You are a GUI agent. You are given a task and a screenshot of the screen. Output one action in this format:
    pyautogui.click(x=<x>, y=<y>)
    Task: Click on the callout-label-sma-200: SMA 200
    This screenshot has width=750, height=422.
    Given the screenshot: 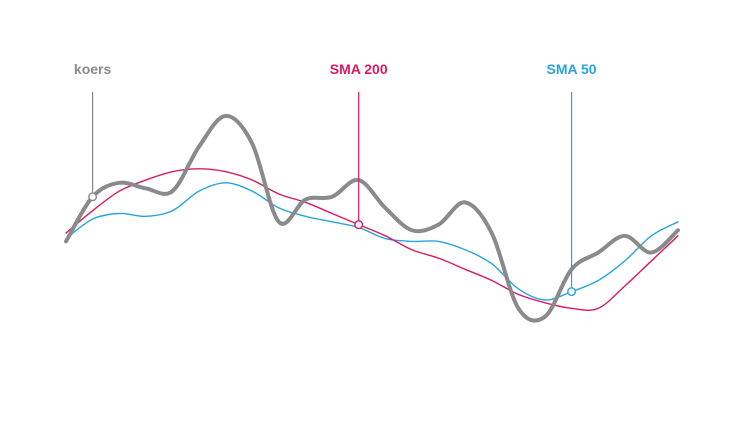 What is the action you would take?
    pyautogui.click(x=359, y=69)
    